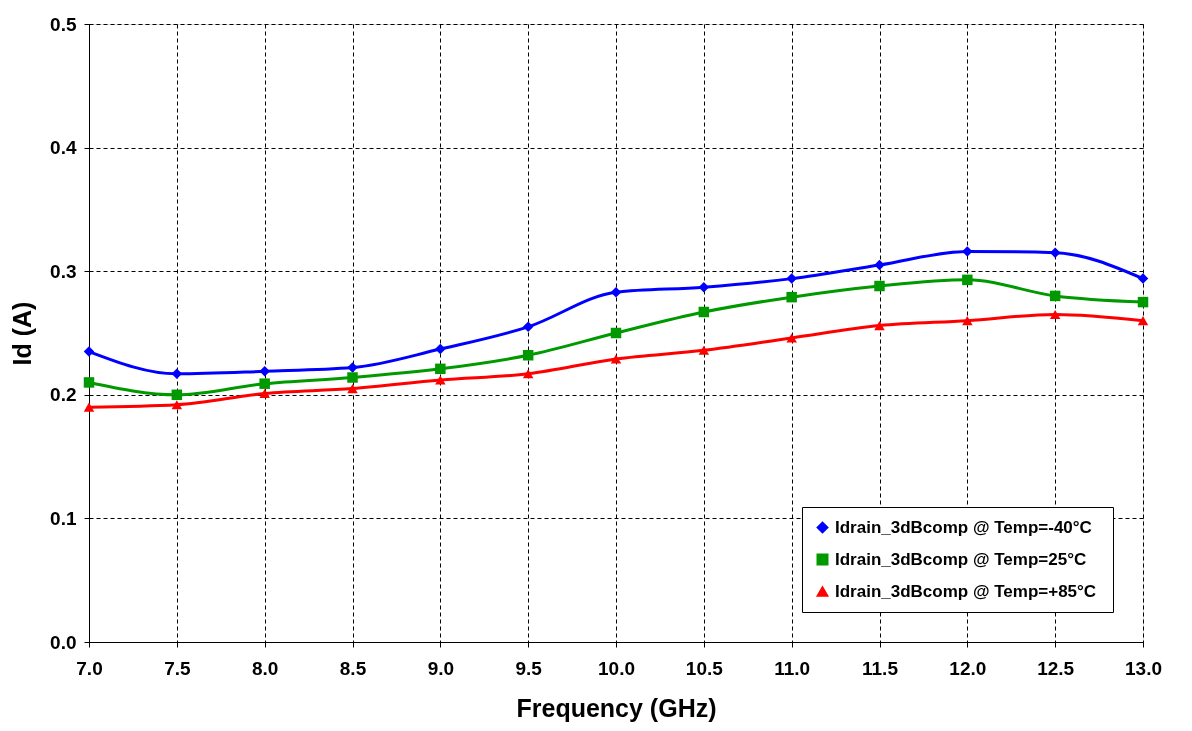 The height and width of the screenshot is (731, 1192). What do you see at coordinates (63, 518) in the screenshot?
I see `y-tick-label: 0.1` at bounding box center [63, 518].